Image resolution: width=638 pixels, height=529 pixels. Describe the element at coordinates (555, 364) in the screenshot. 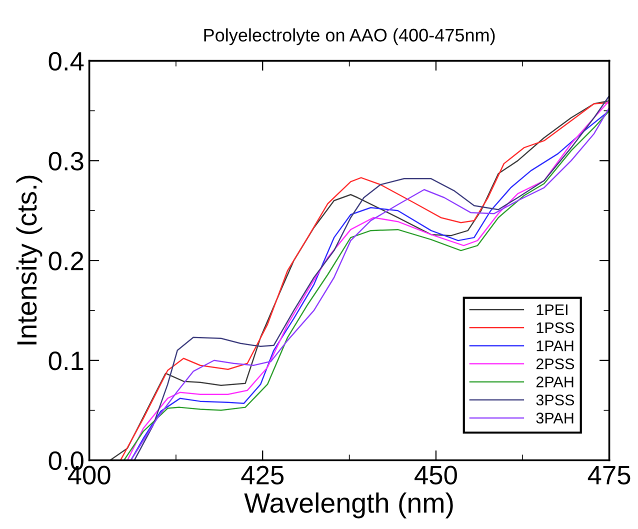

I see `legend-label: 2PSS` at that location.